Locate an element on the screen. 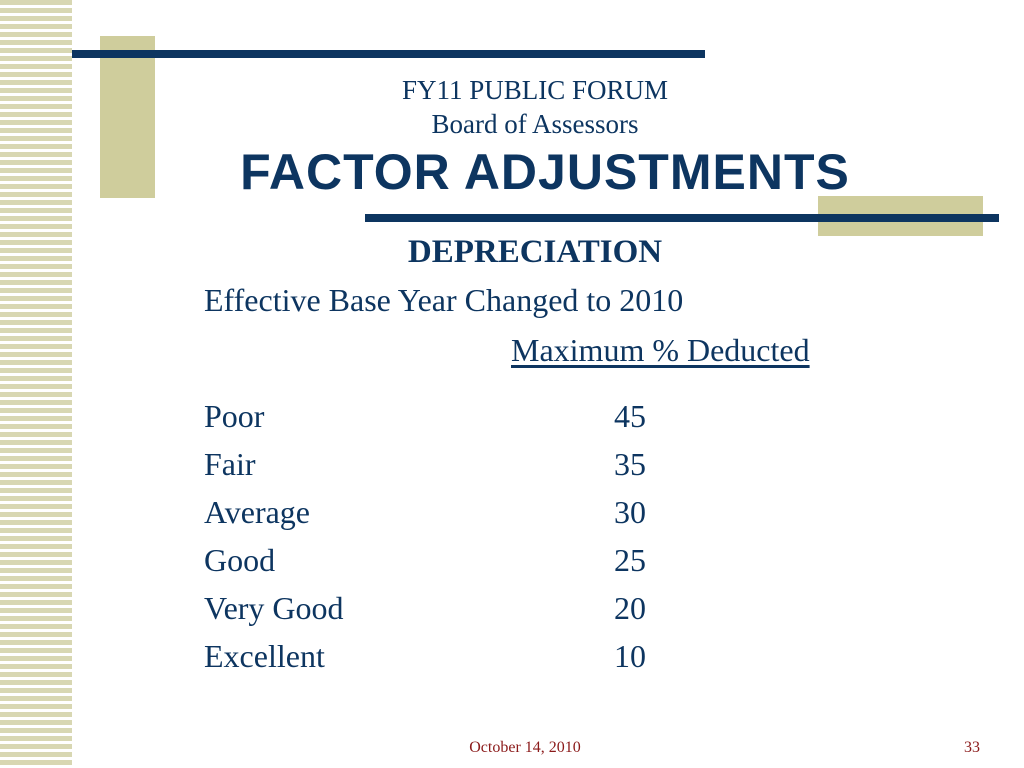  slide-title: FACTOR ADJUSTMENTS is located at coordinates (545, 172).